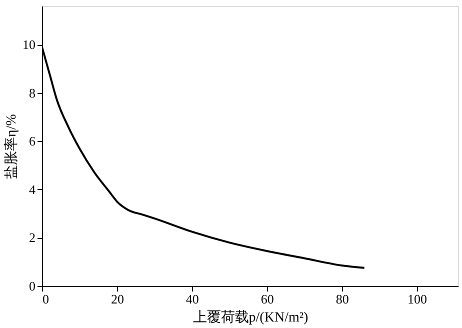  Describe the element at coordinates (418, 299) in the screenshot. I see `x-tick-label: 100` at that location.